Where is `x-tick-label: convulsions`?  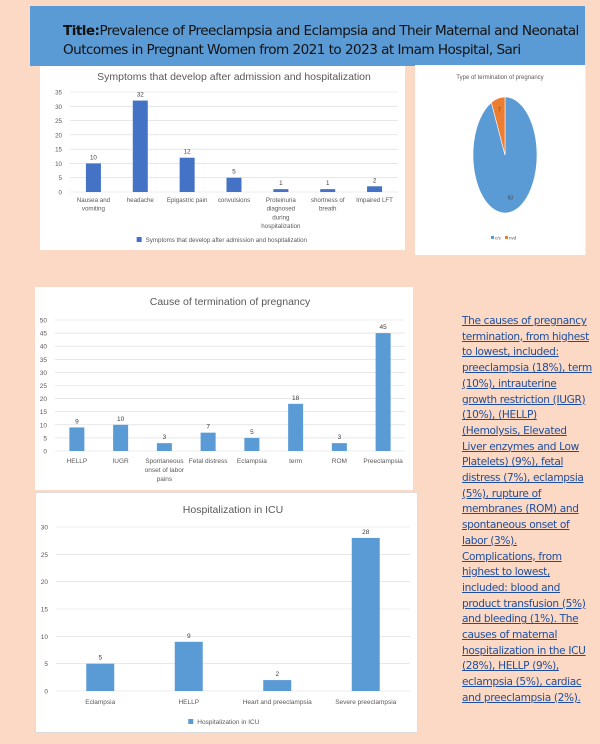
x-tick-label: convulsions is located at coordinates (234, 200).